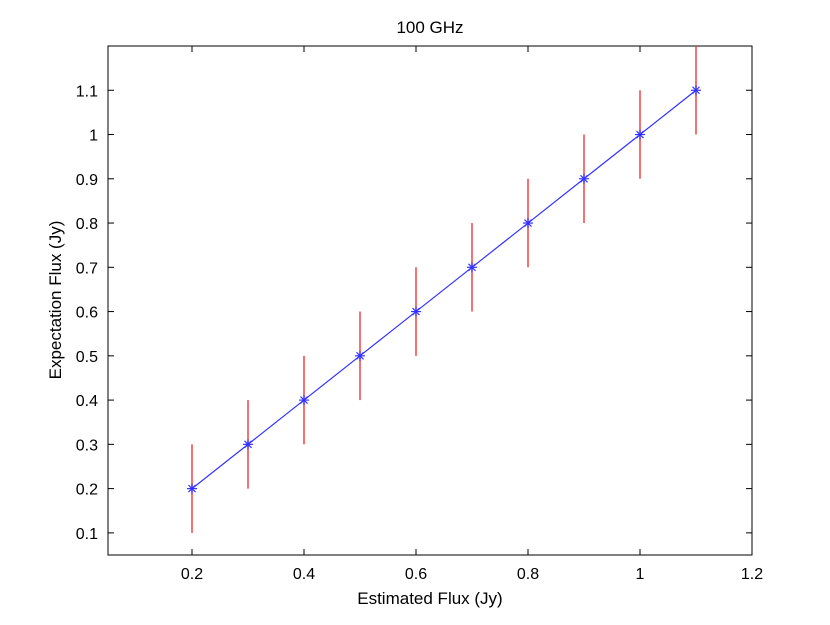 Image resolution: width=830 pixels, height=625 pixels. What do you see at coordinates (87, 490) in the screenshot?
I see `y-tick-label: 0.2` at bounding box center [87, 490].